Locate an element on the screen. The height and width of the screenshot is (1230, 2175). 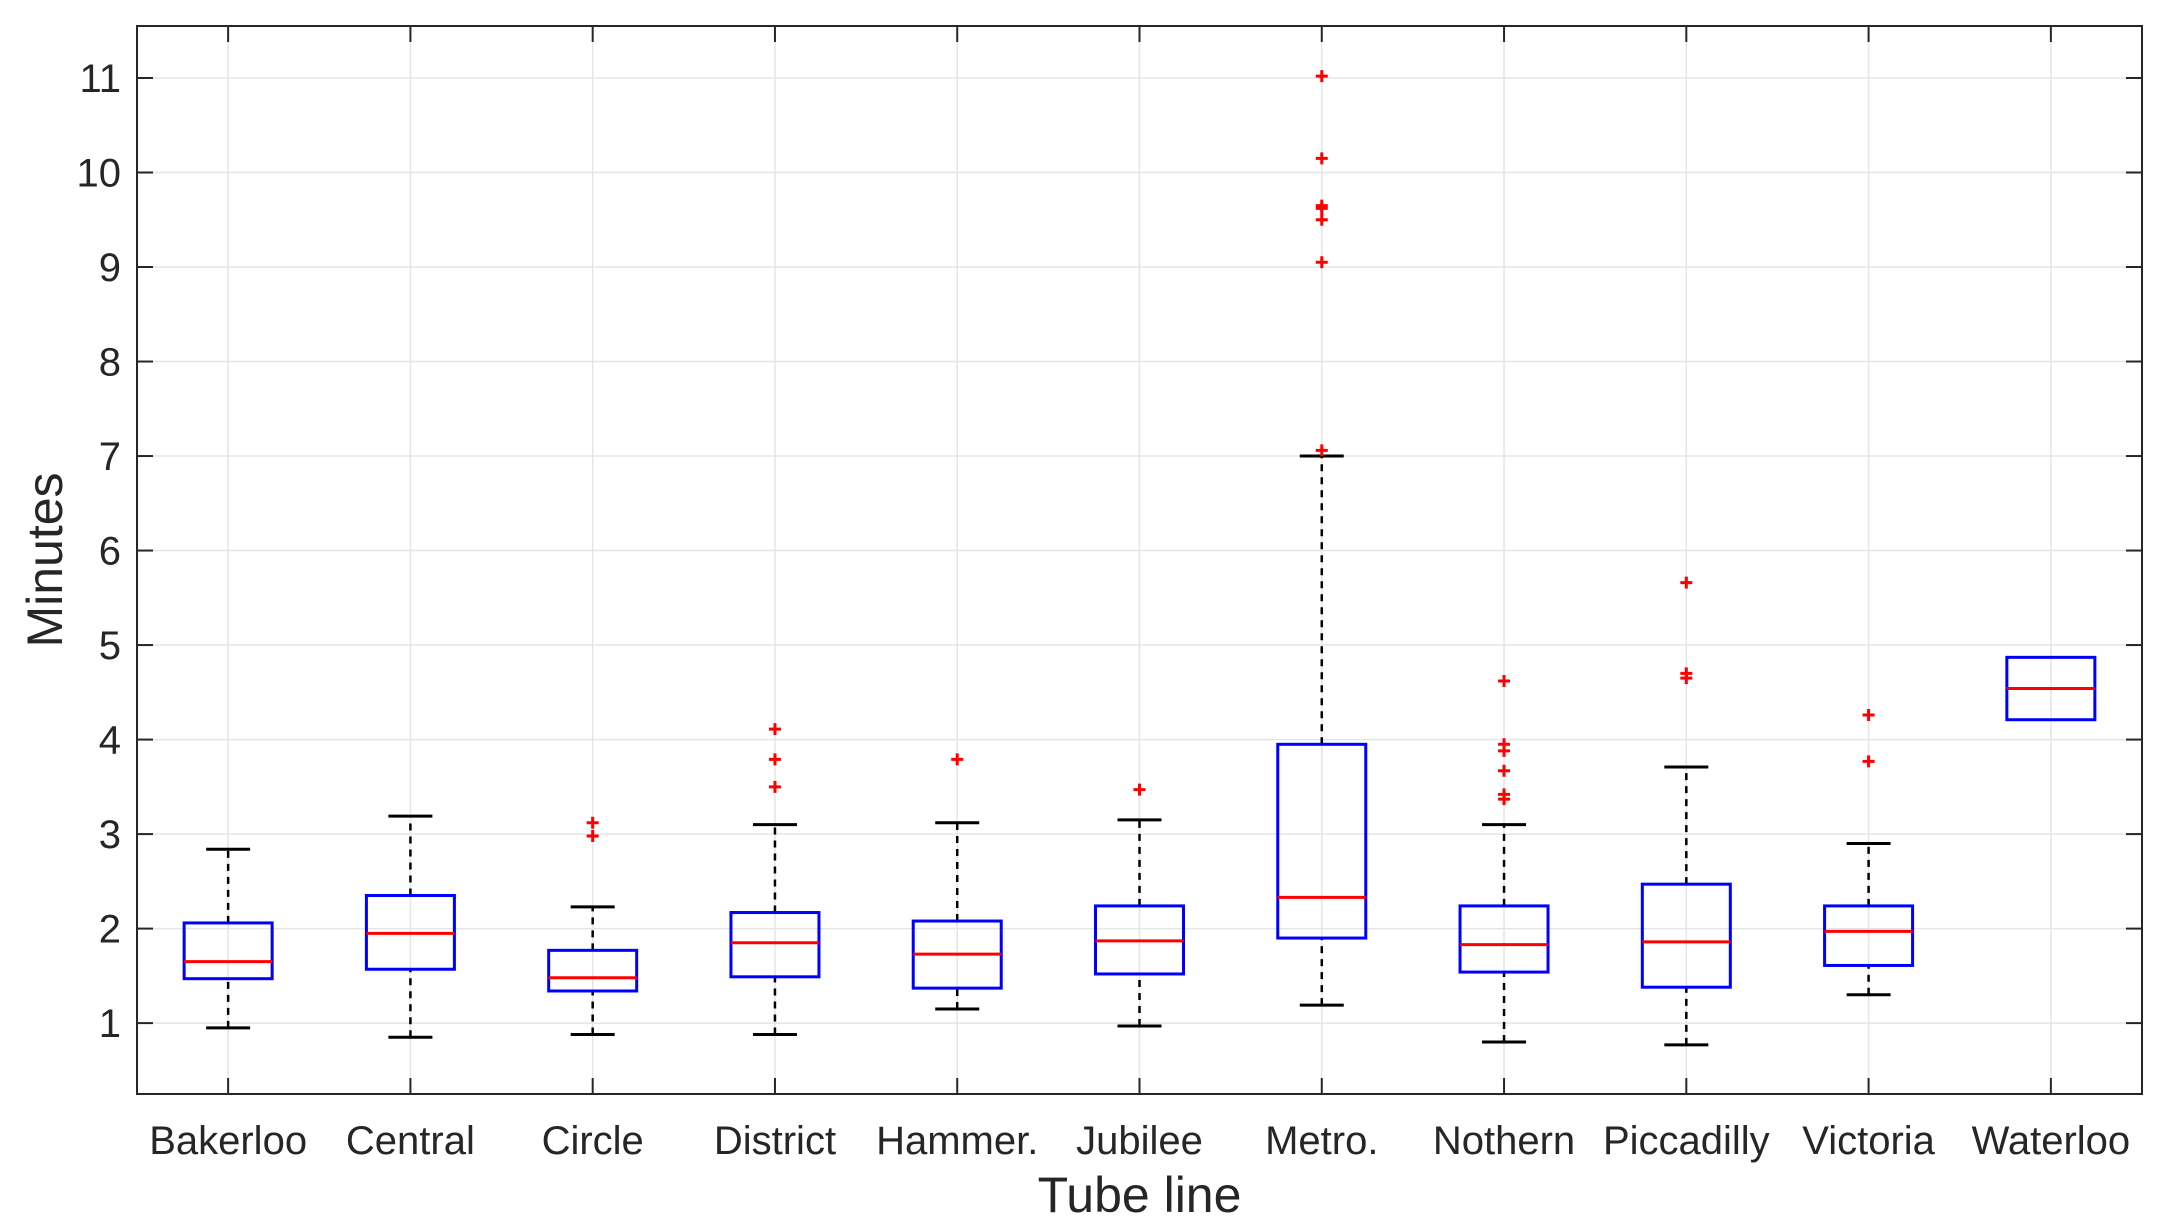
box-metro is located at coordinates (1322, 538).